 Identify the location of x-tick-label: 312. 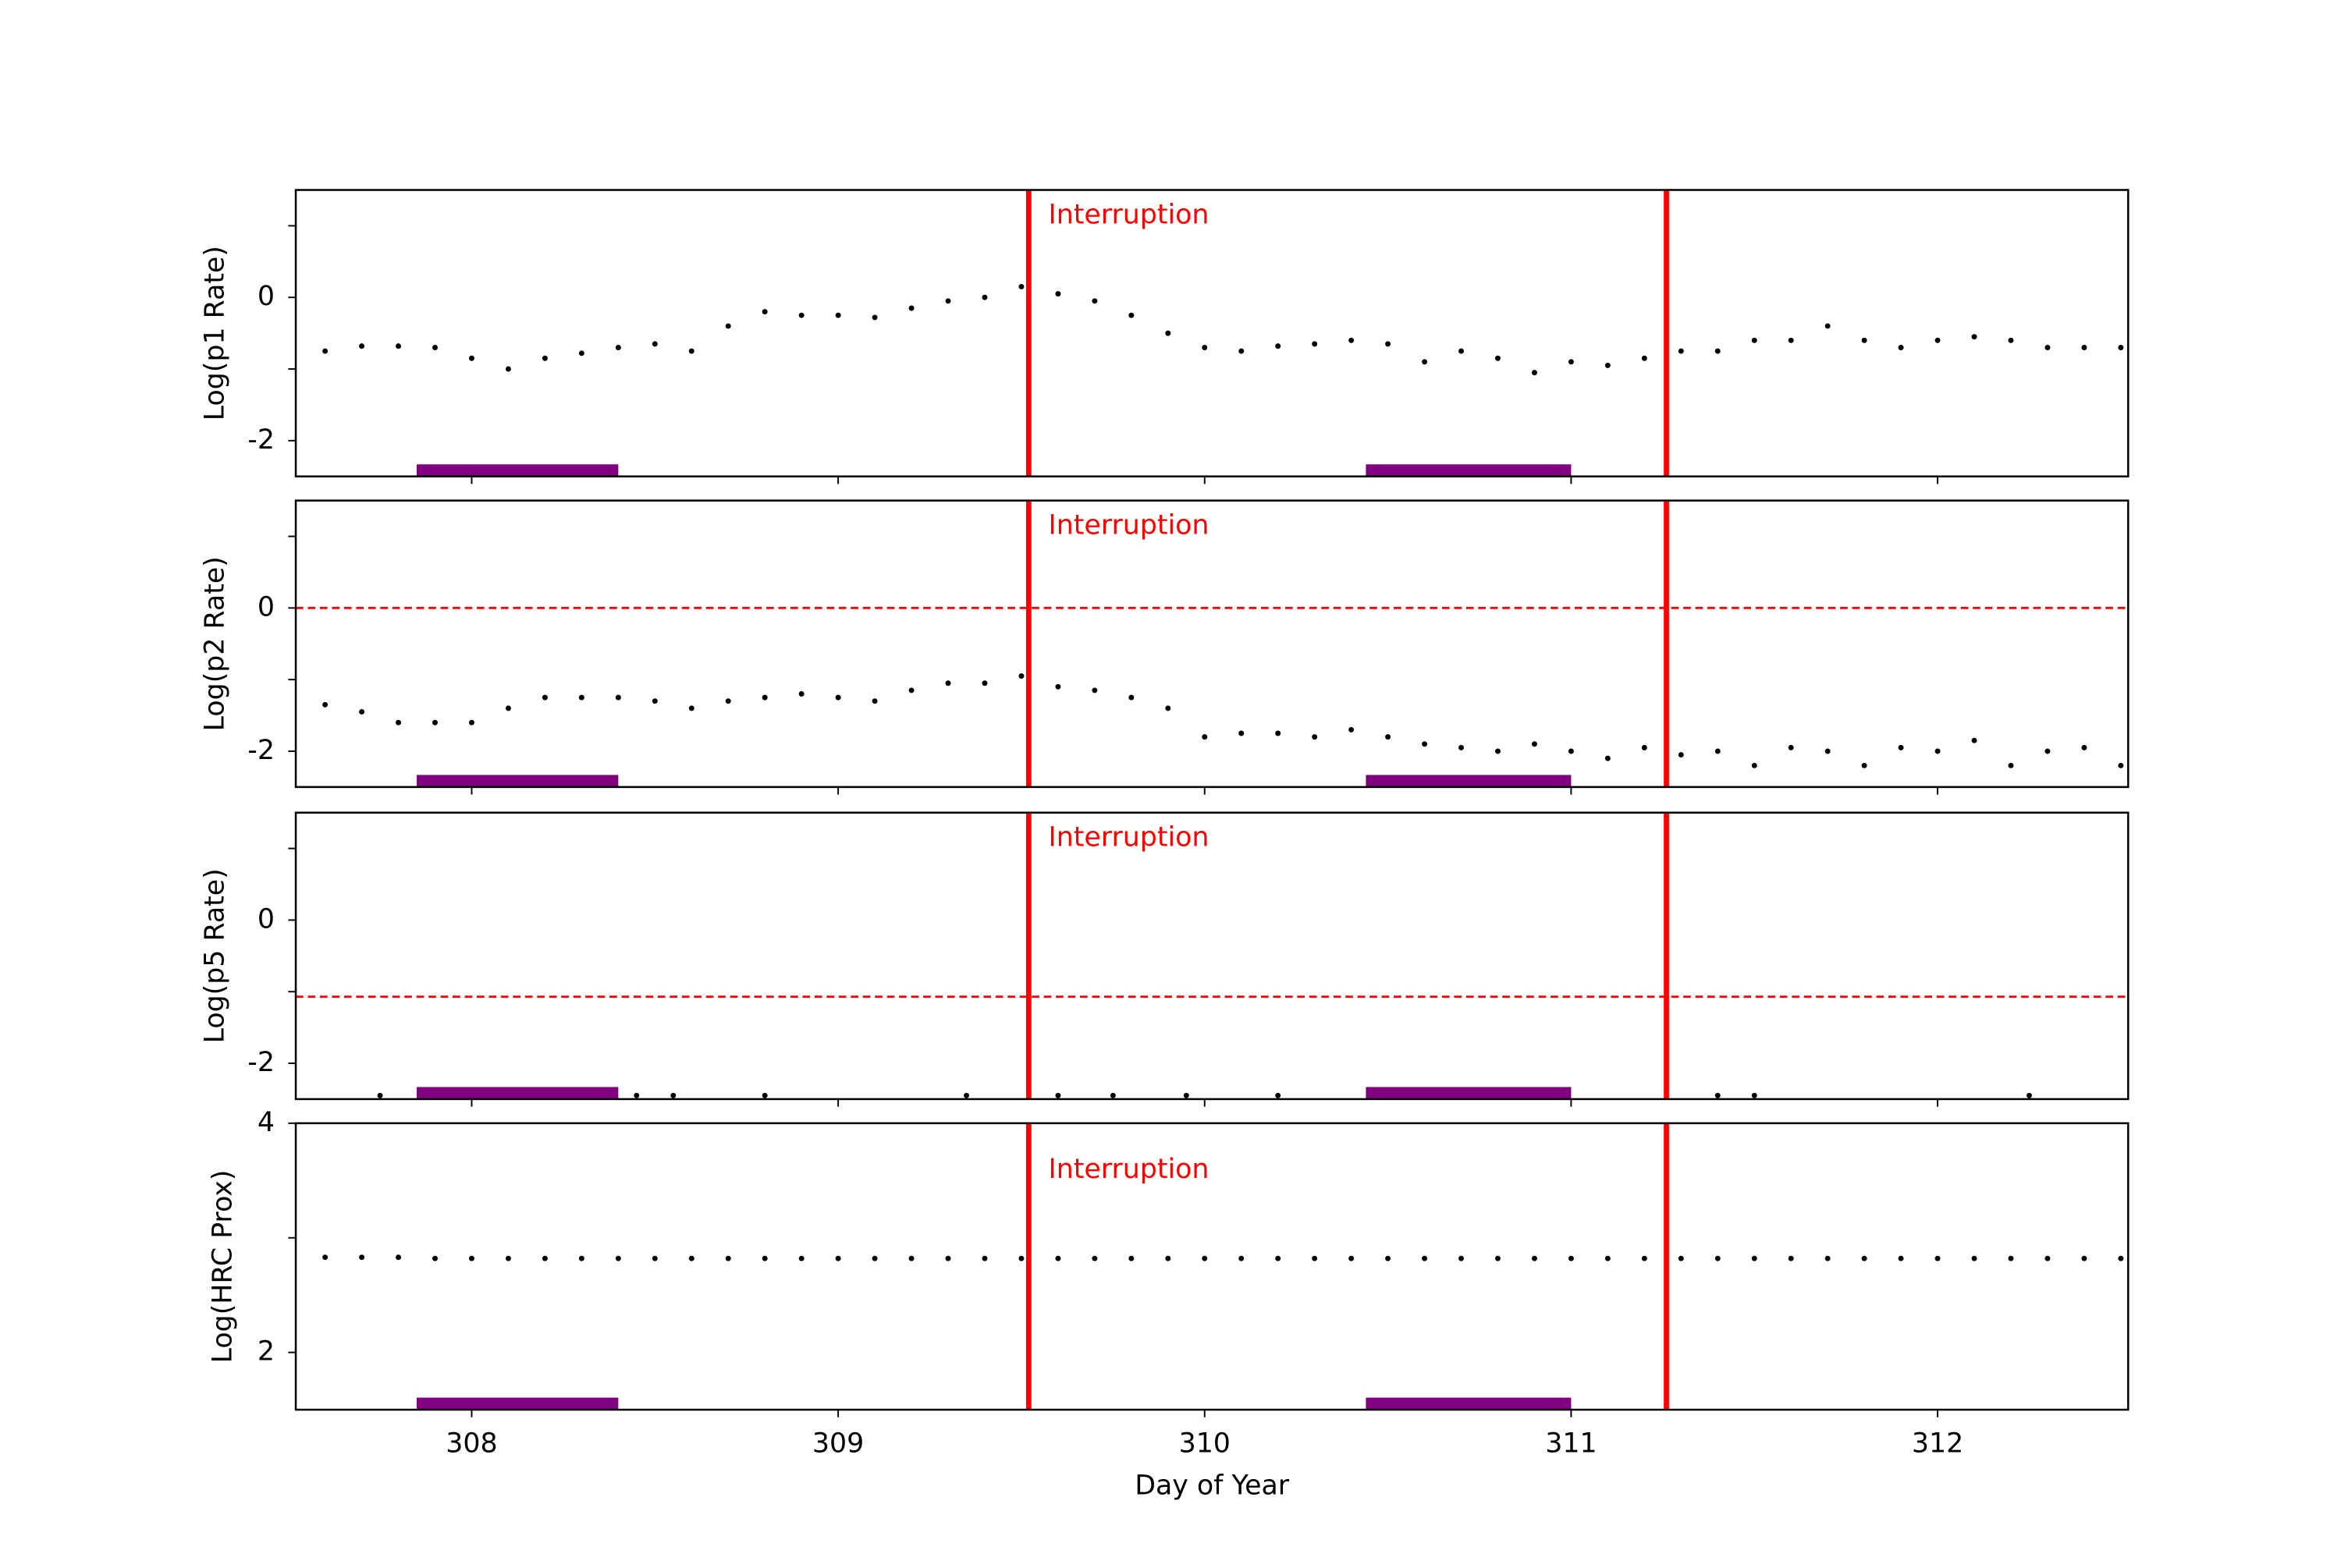
(1937, 1444).